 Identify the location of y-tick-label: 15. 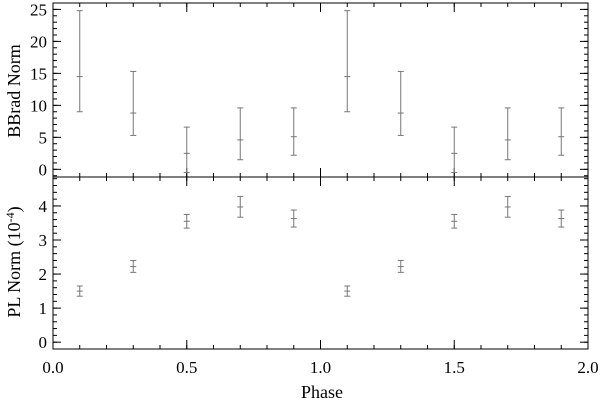
(38, 73).